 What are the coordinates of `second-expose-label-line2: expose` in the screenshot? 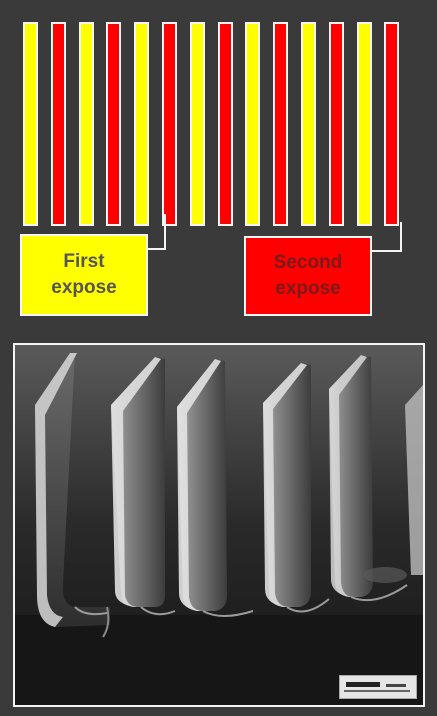 It's located at (308, 288).